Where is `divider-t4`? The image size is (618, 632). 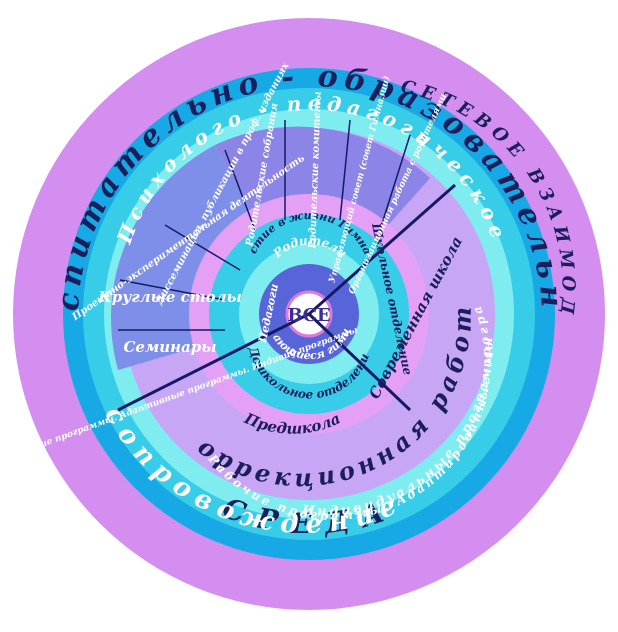
divider-t4 is located at coordinates (395, 182).